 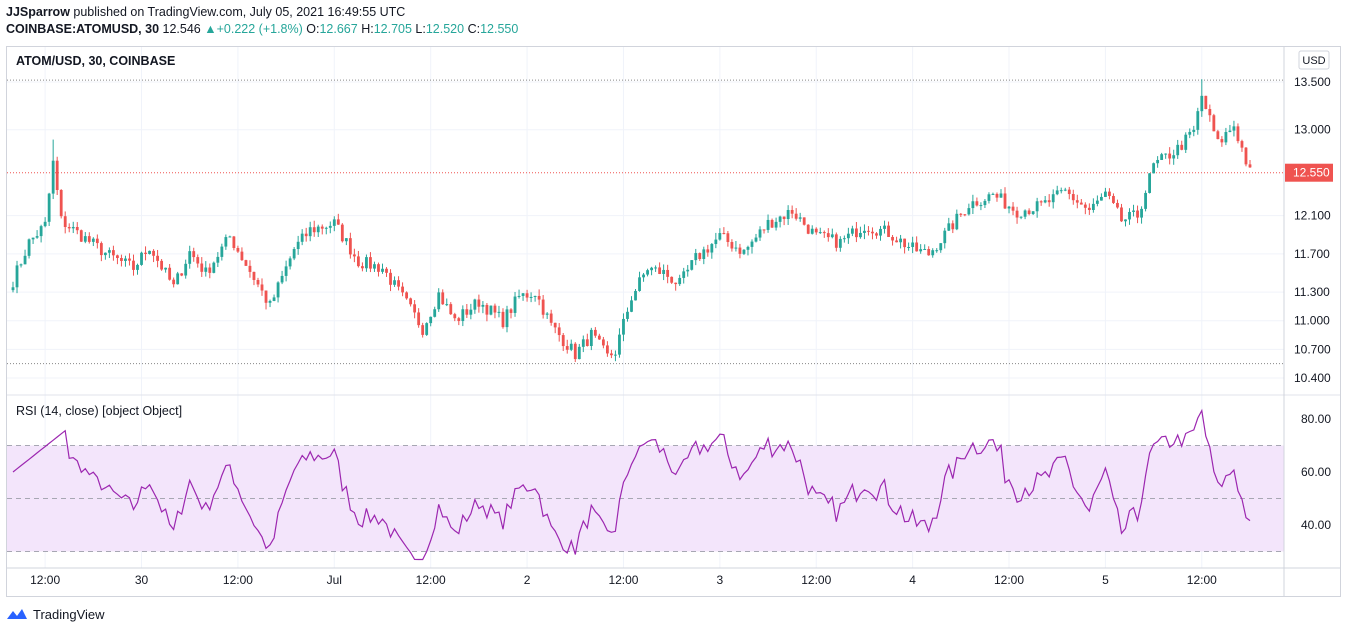 What do you see at coordinates (69, 614) in the screenshot?
I see `footer-brand: TradingView` at bounding box center [69, 614].